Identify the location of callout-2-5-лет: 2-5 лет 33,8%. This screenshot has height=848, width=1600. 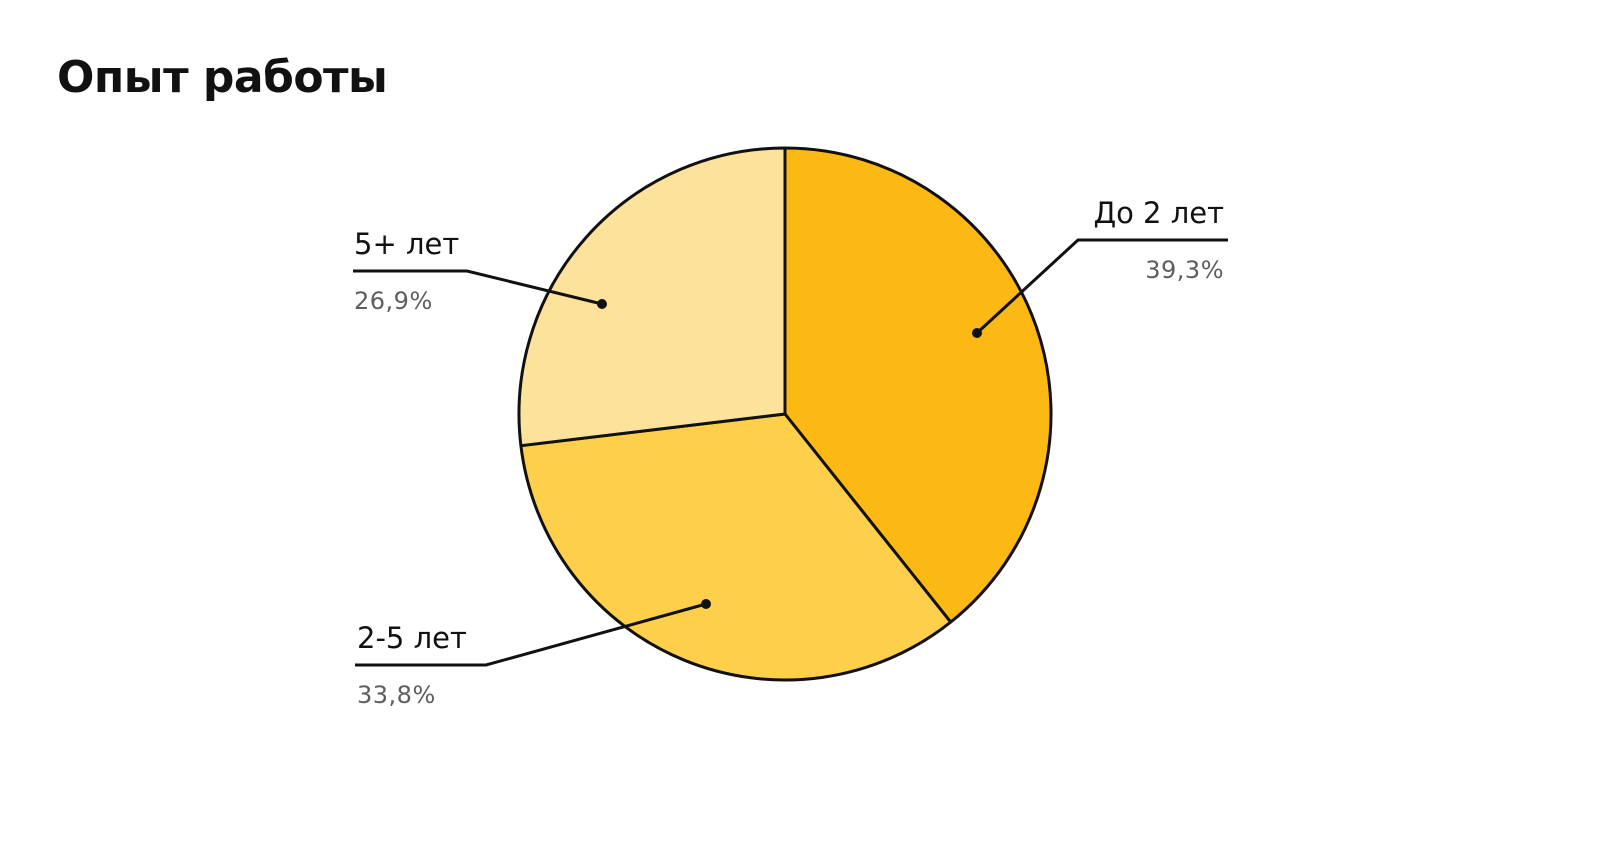
(533, 654).